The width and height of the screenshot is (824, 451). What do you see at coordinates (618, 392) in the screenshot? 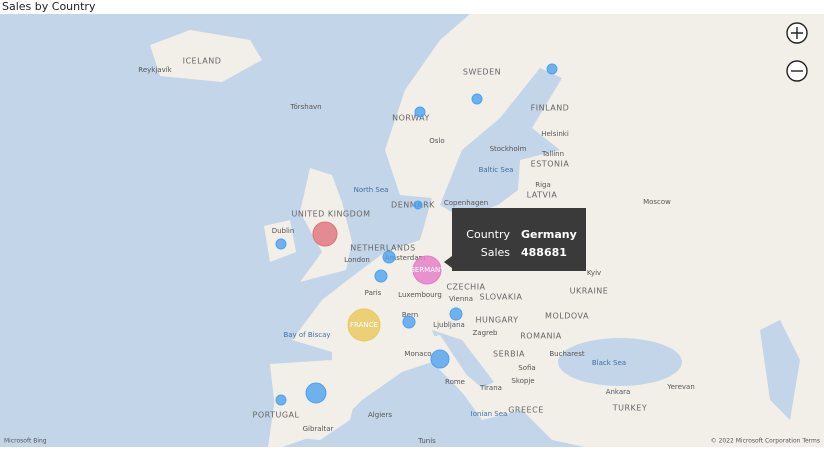
I see `map-label: Ankara` at bounding box center [618, 392].